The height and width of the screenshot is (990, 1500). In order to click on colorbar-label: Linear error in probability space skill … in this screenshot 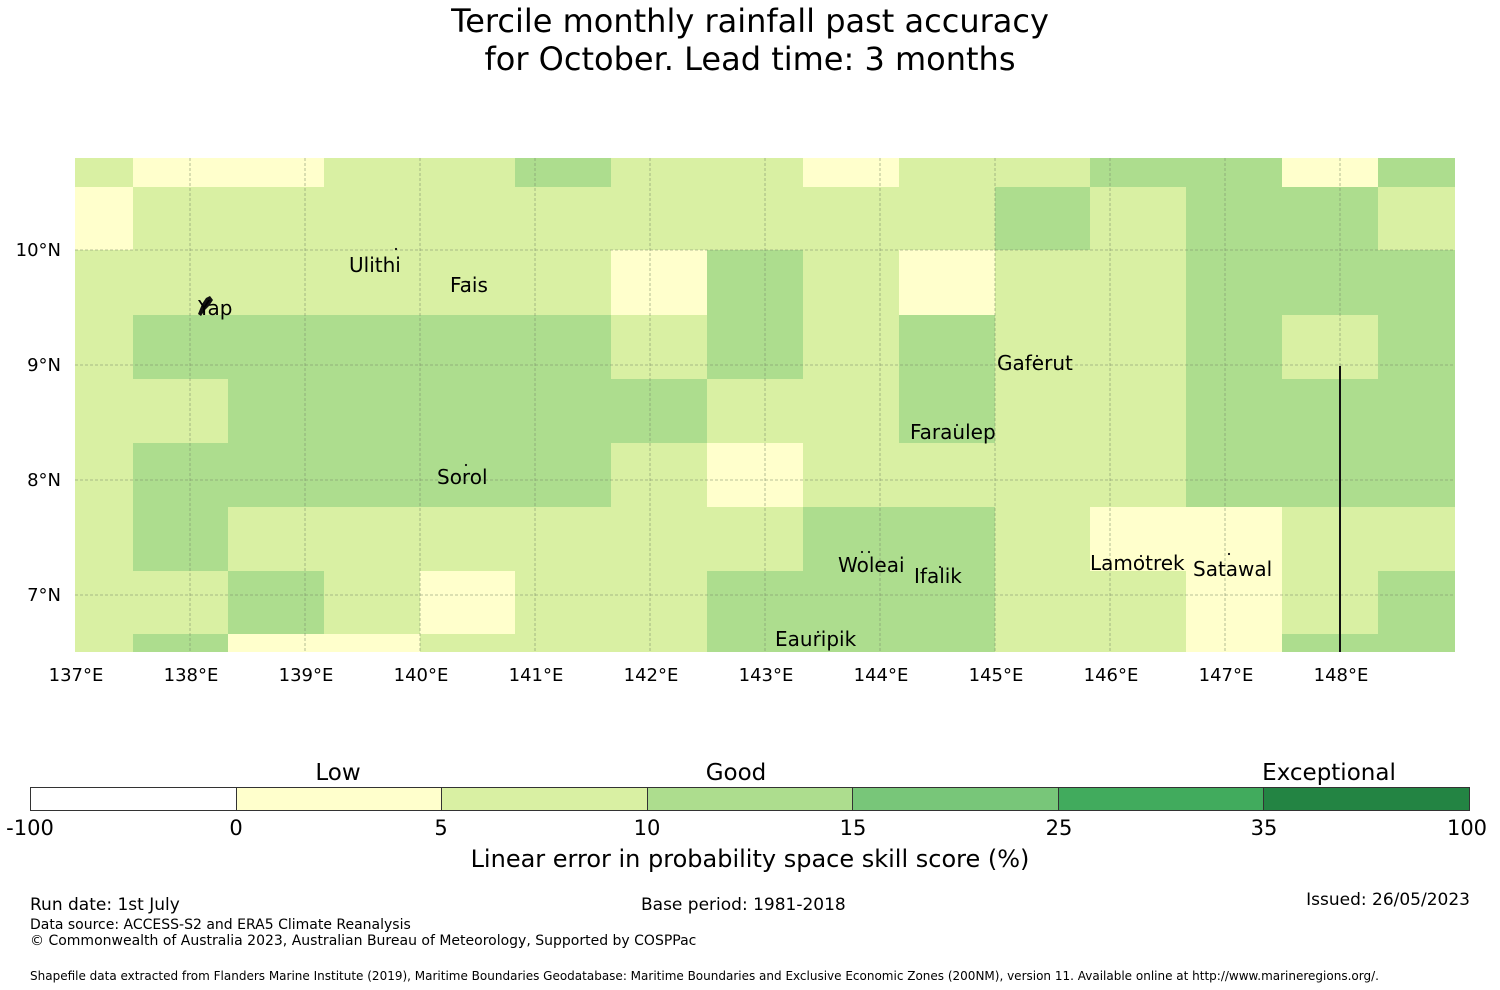, I will do `click(750, 859)`.